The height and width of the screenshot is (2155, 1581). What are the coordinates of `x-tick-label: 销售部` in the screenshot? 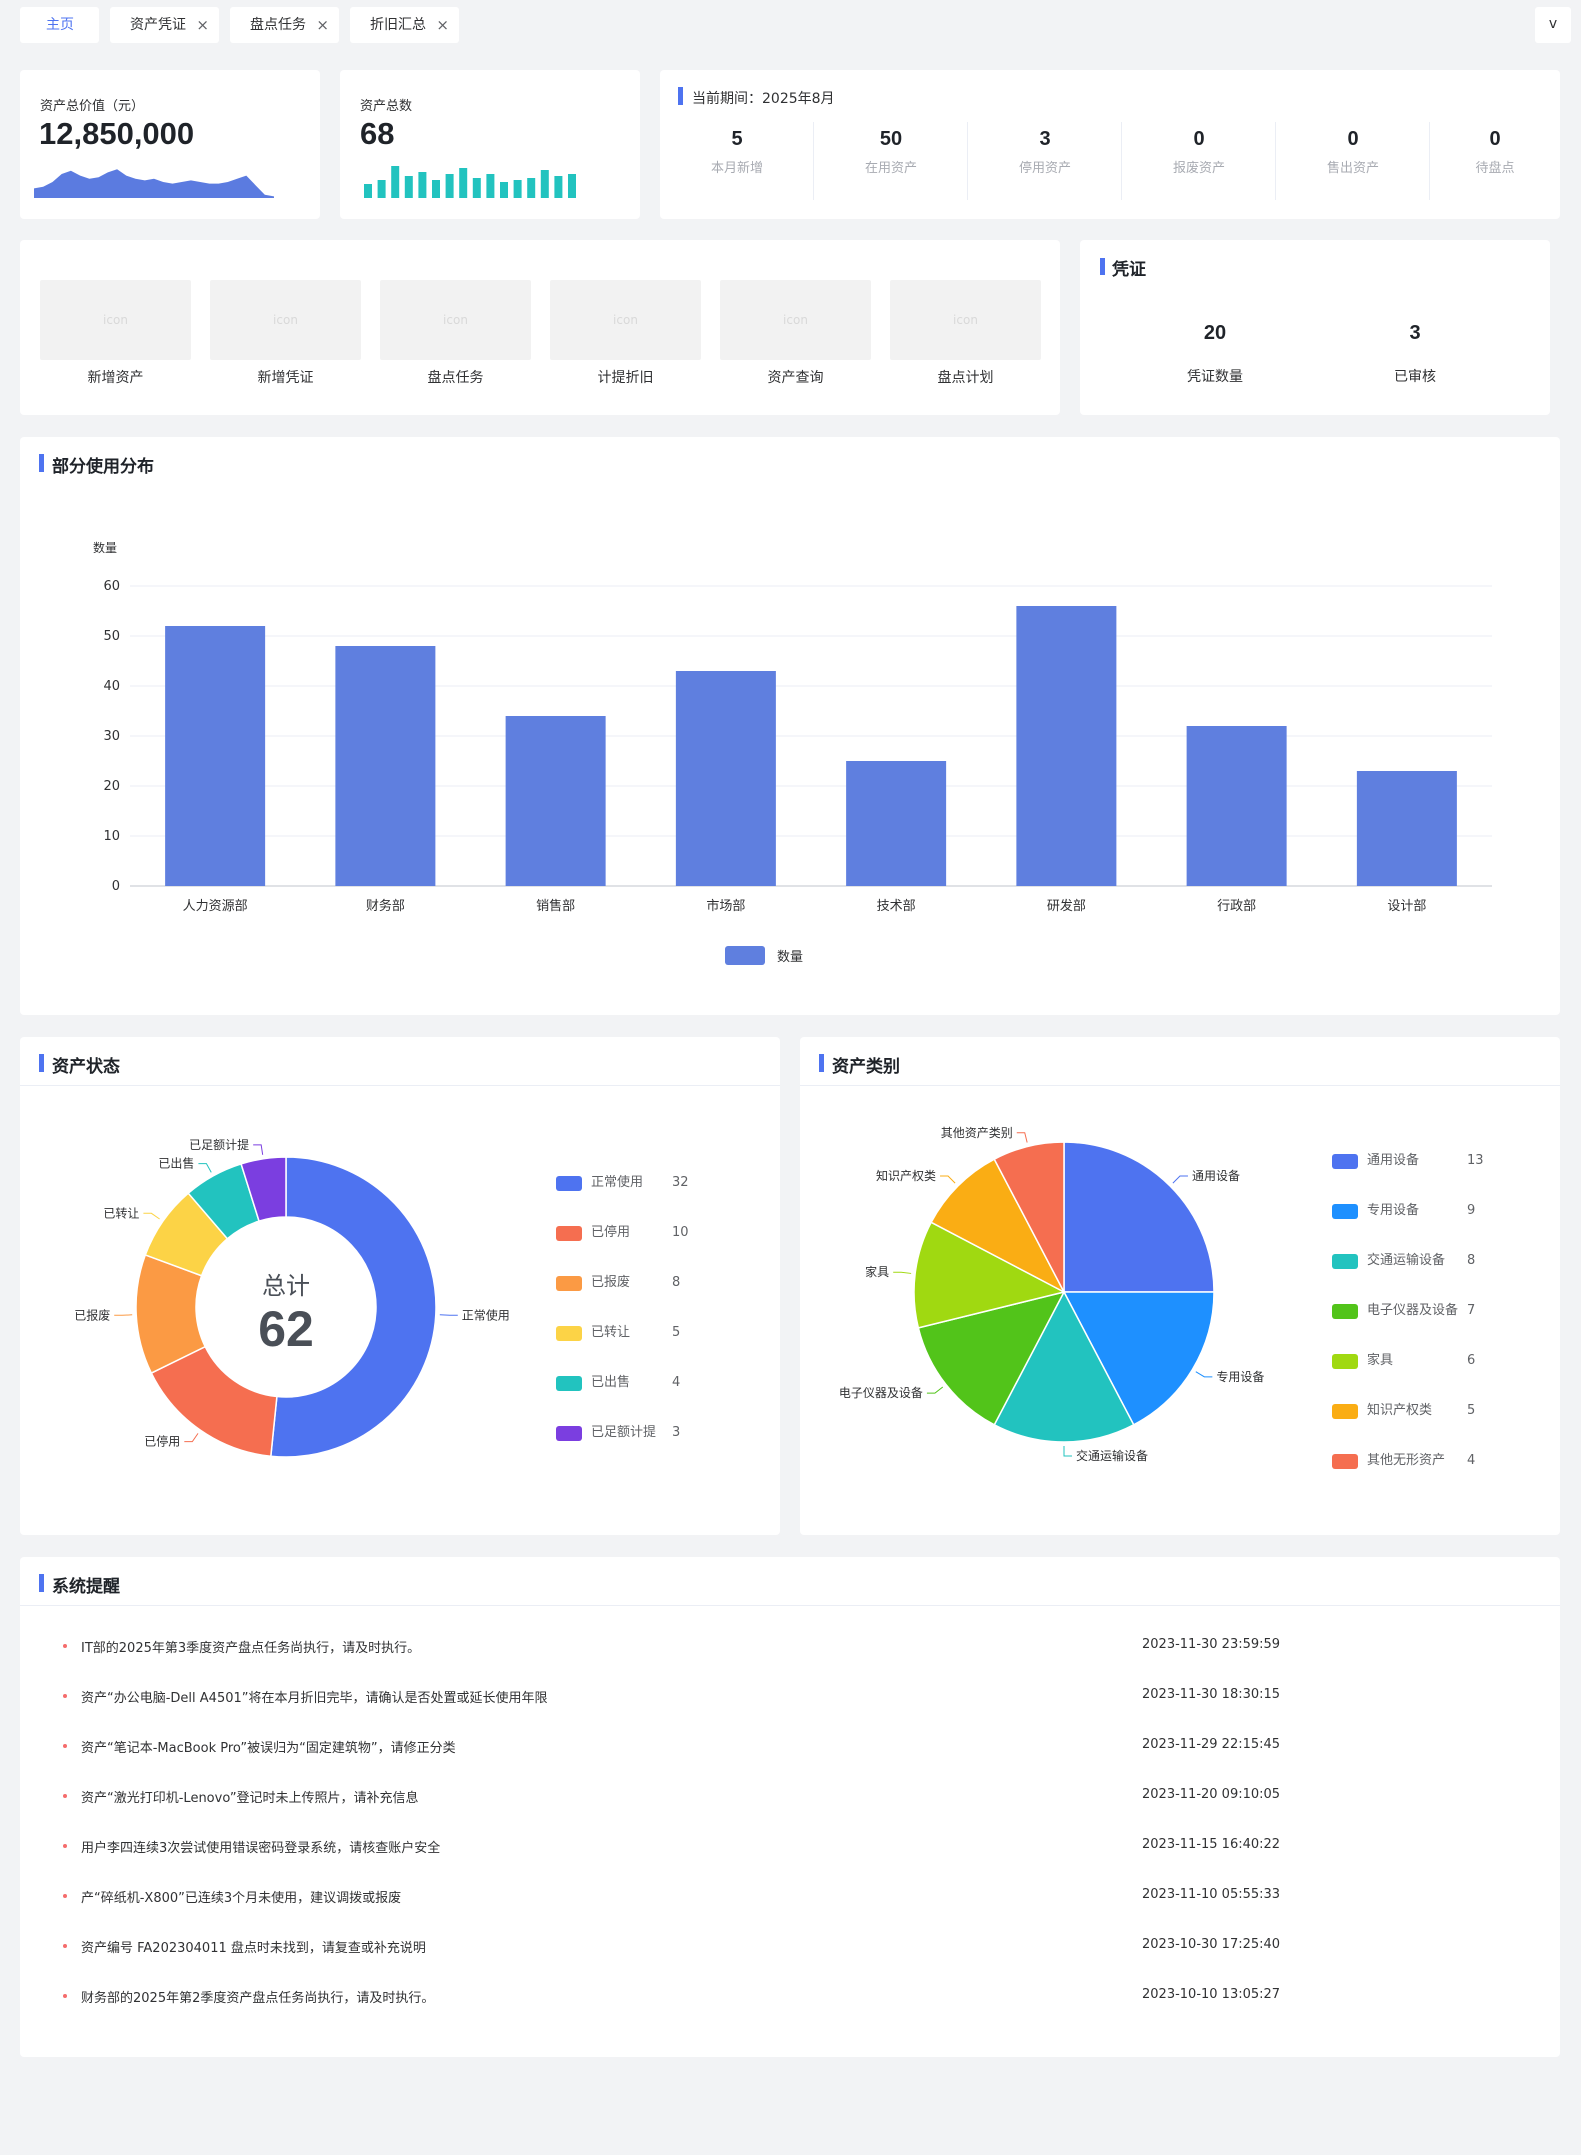 It's located at (555, 906).